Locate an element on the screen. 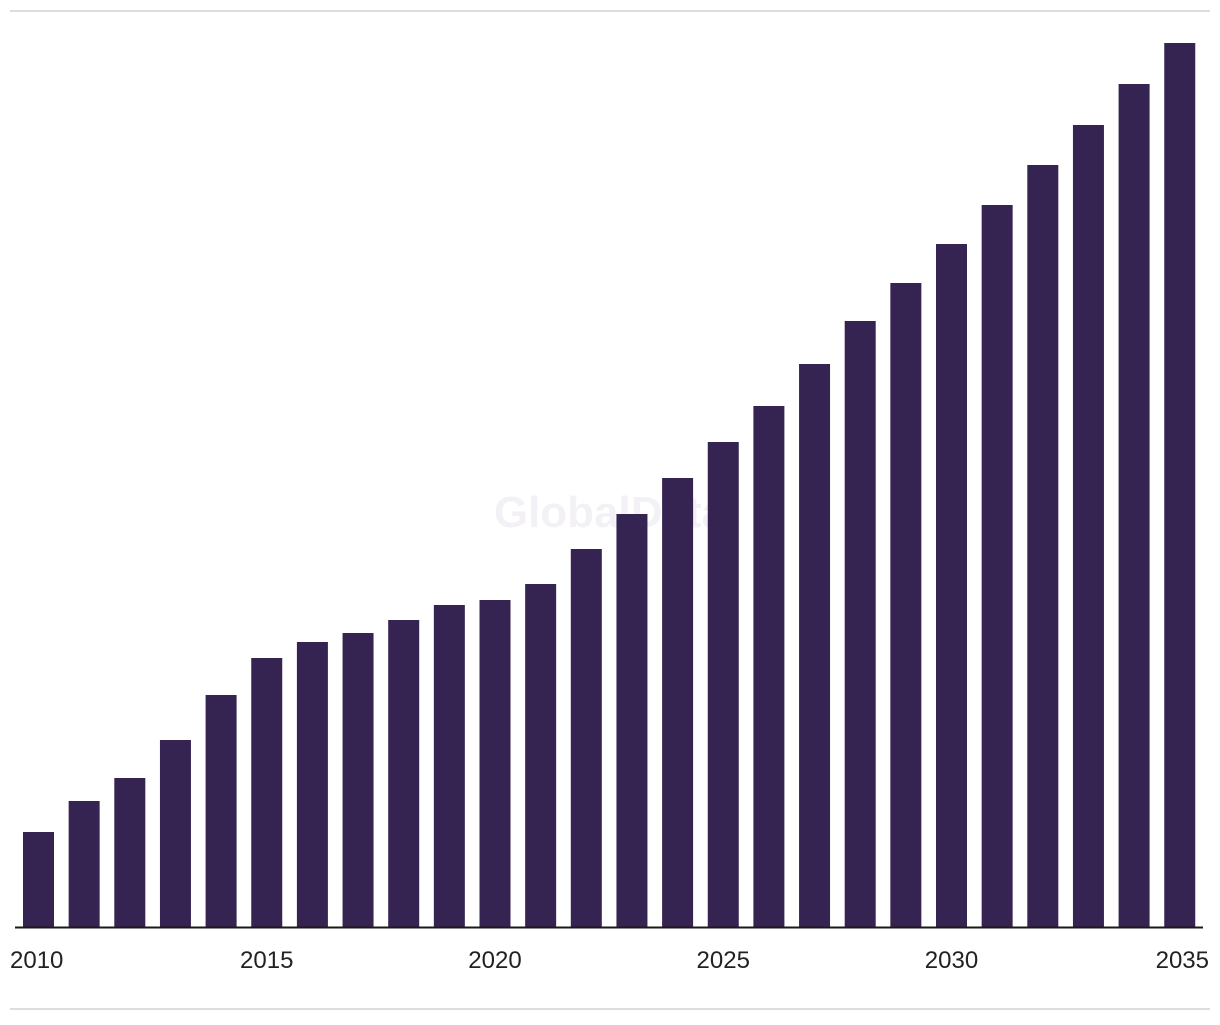 The image size is (1220, 1025). bar-2023 is located at coordinates (632, 720).